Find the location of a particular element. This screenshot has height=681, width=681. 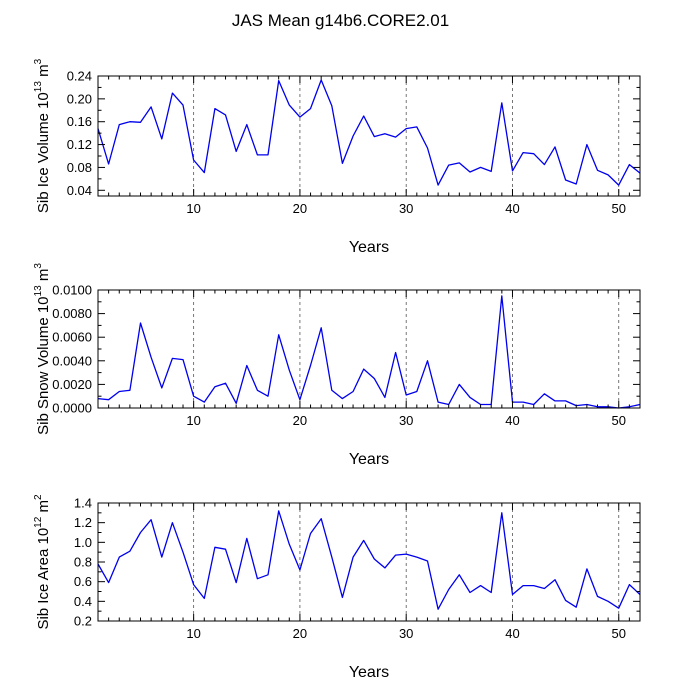

ice-area-ytick-label-6: 1.4 is located at coordinates (83, 503).